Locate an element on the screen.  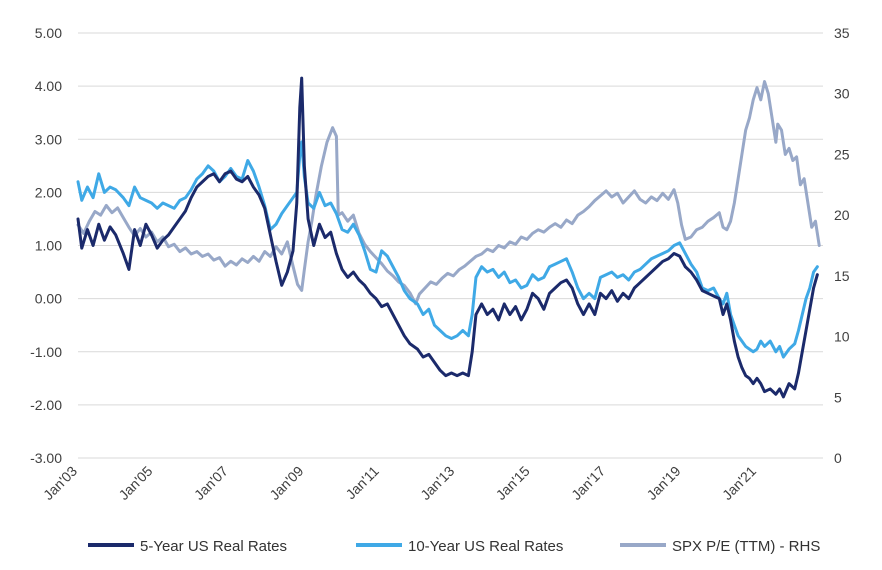
left-tick-label: -2.00 is located at coordinates (46, 405).